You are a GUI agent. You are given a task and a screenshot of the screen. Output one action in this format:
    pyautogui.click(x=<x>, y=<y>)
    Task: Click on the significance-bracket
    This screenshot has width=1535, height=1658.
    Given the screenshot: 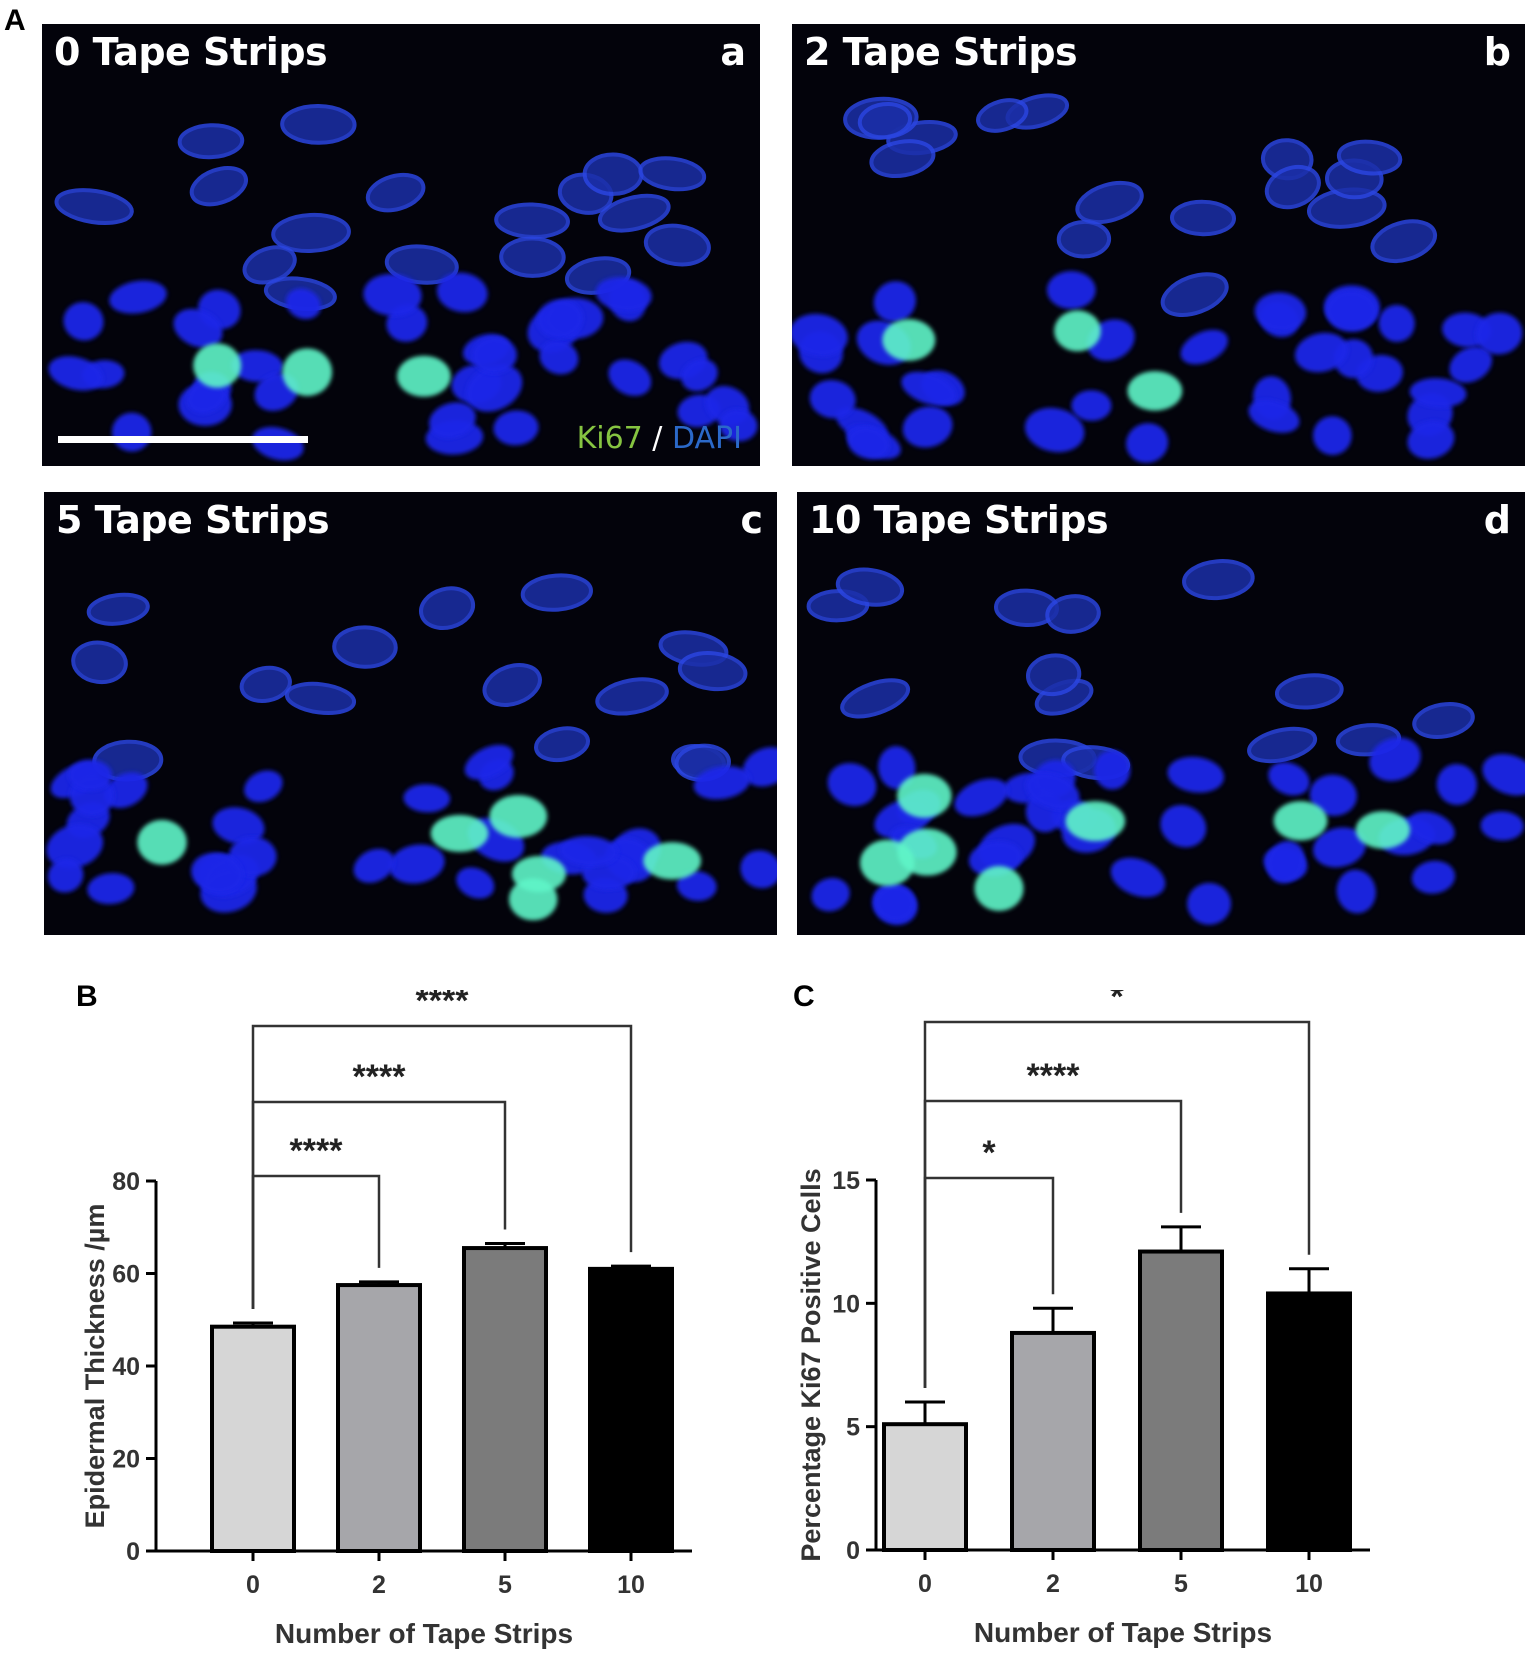 What is the action you would take?
    pyautogui.click(x=442, y=1166)
    